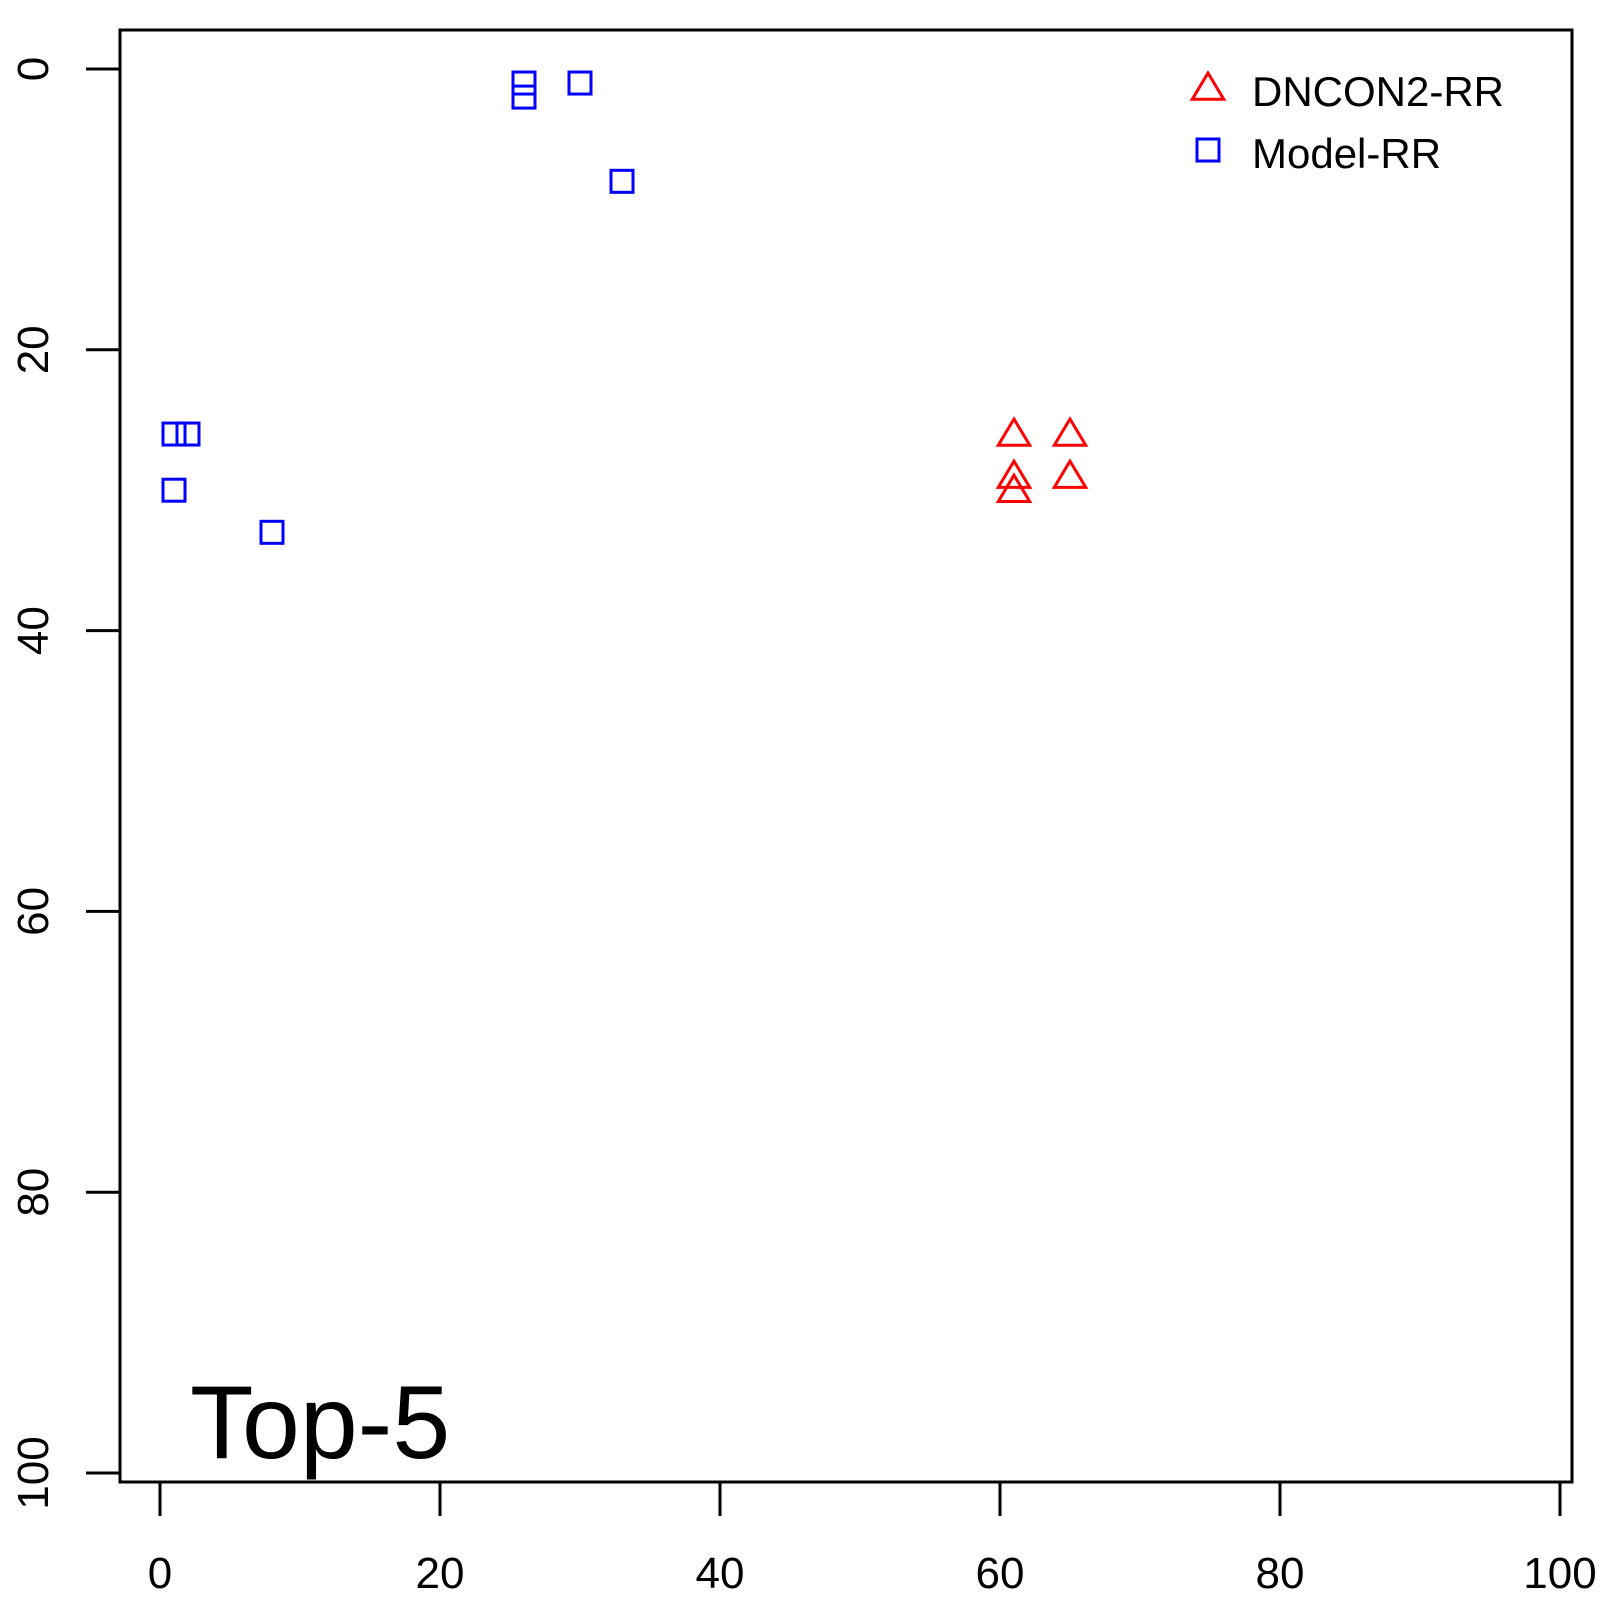  I want to click on panel-label: Top-5, so click(320, 1423).